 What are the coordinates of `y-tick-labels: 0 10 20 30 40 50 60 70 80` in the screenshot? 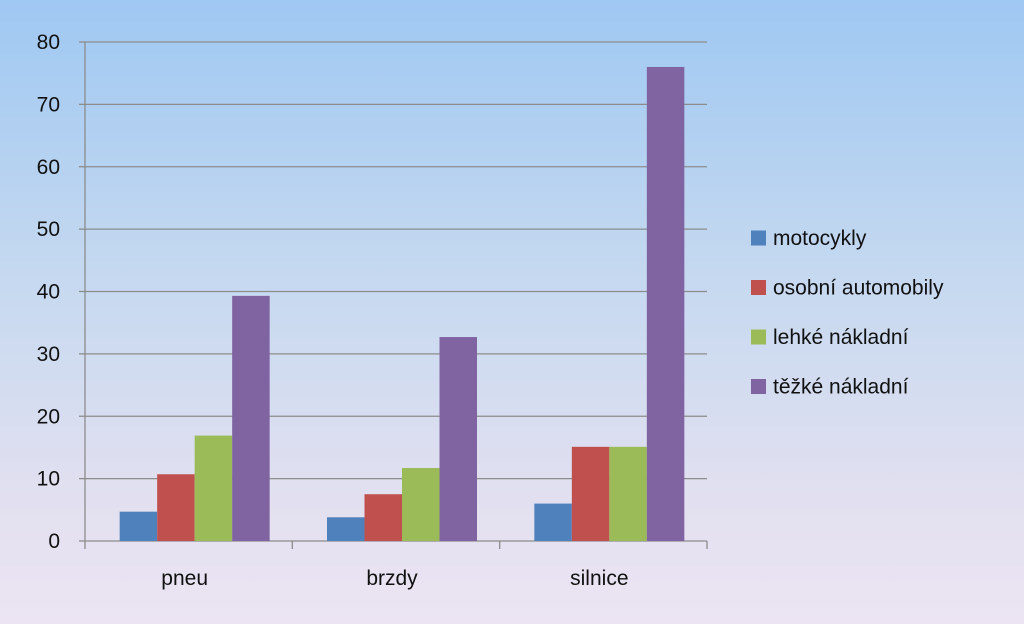 It's located at (48, 292).